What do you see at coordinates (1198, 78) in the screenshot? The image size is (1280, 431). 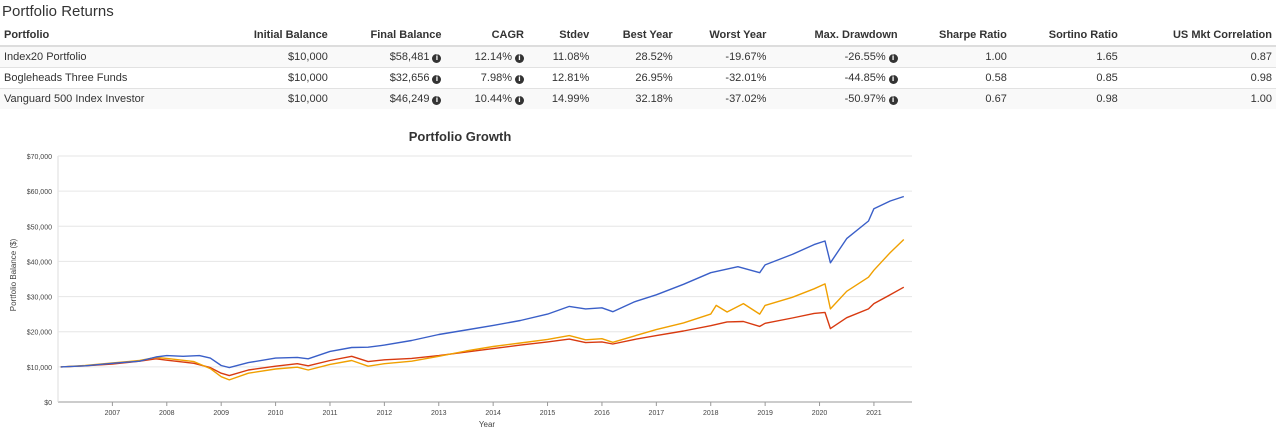 I see `us-mkt-correlation: 0.98` at bounding box center [1198, 78].